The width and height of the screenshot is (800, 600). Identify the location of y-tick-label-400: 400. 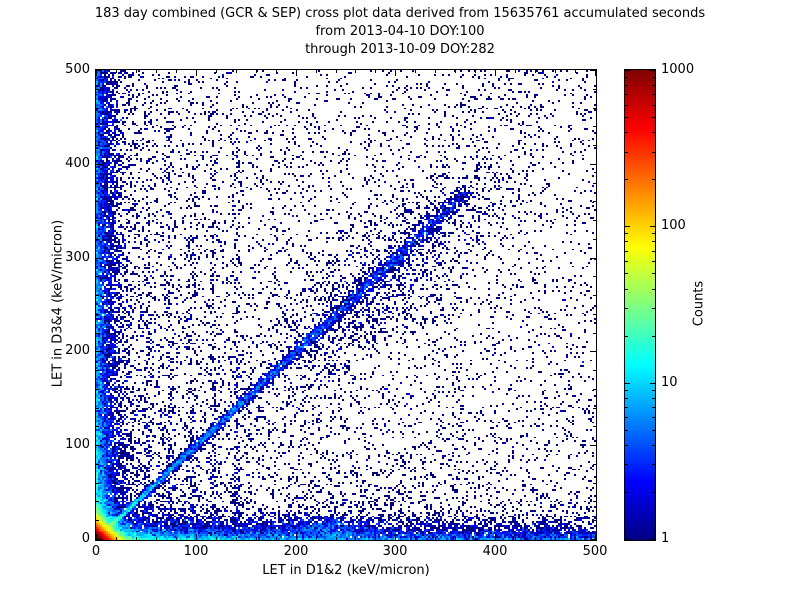
(77, 163).